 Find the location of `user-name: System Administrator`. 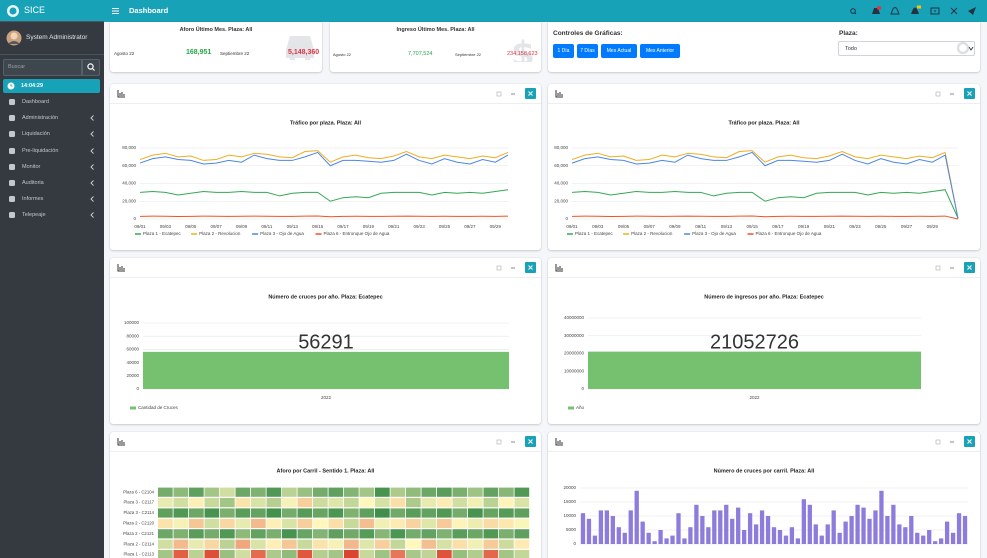

user-name: System Administrator is located at coordinates (57, 37).